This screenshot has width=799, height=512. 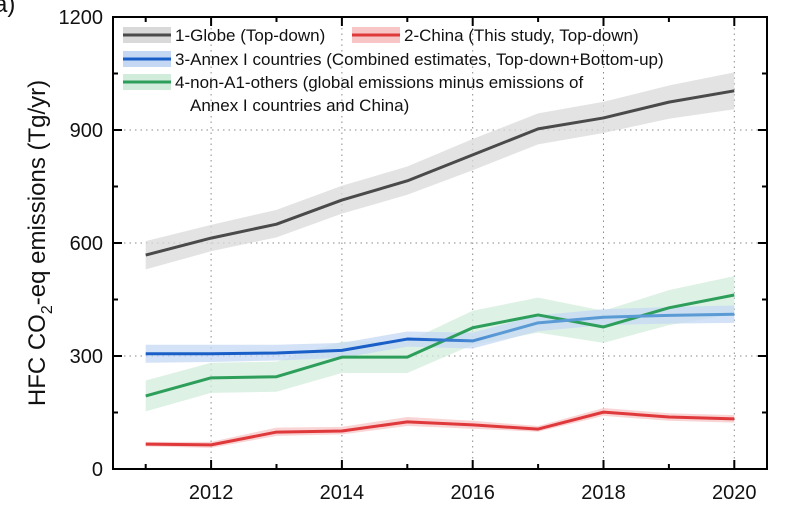 What do you see at coordinates (97, 470) in the screenshot?
I see `y-tick-label: 0` at bounding box center [97, 470].